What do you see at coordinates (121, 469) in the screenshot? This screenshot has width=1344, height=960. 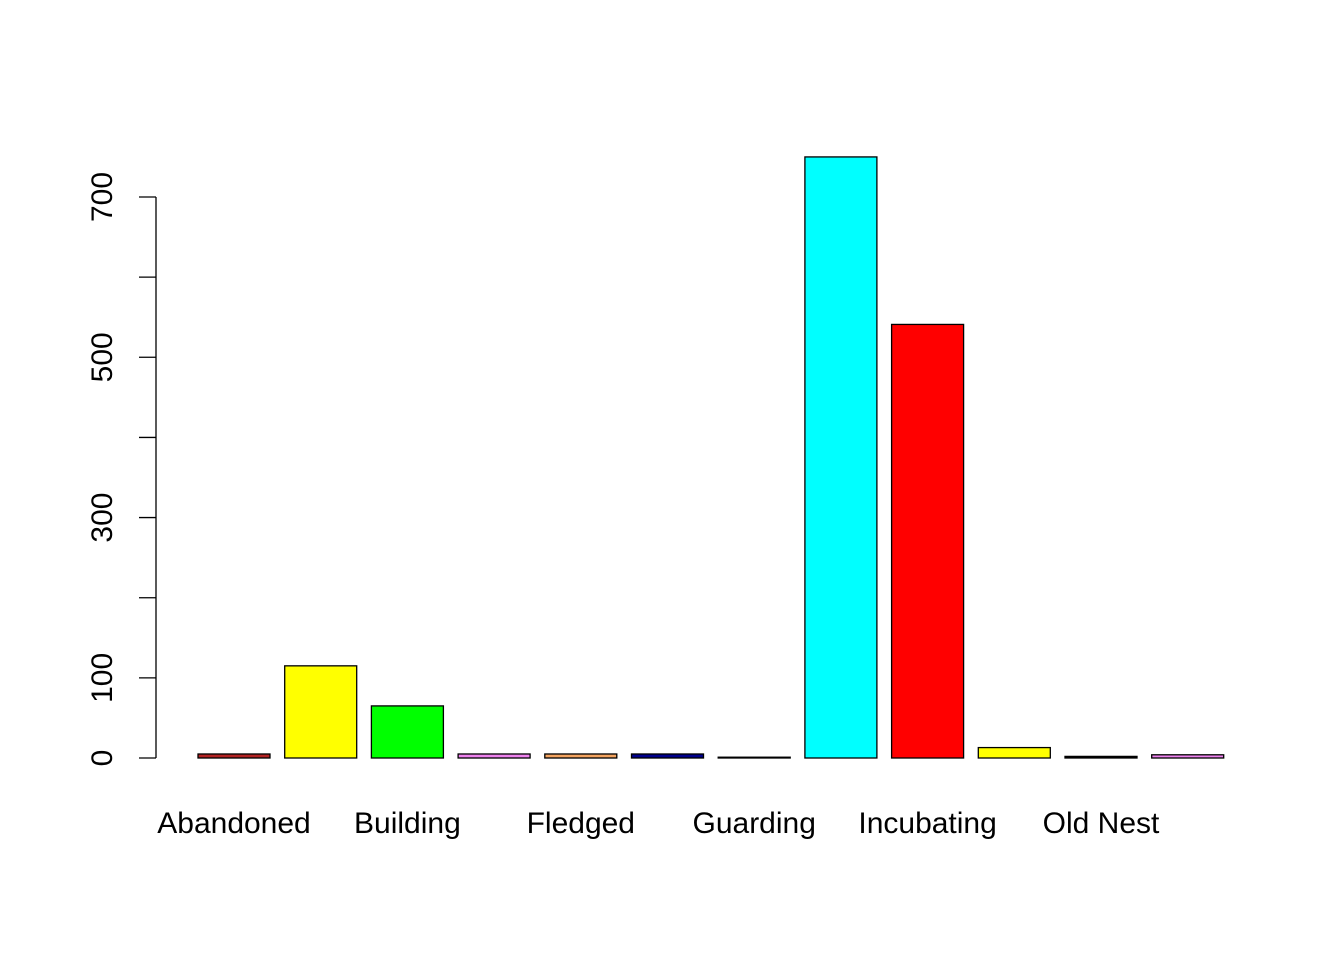 I see `y-axis: 0 100 300 500 700` at bounding box center [121, 469].